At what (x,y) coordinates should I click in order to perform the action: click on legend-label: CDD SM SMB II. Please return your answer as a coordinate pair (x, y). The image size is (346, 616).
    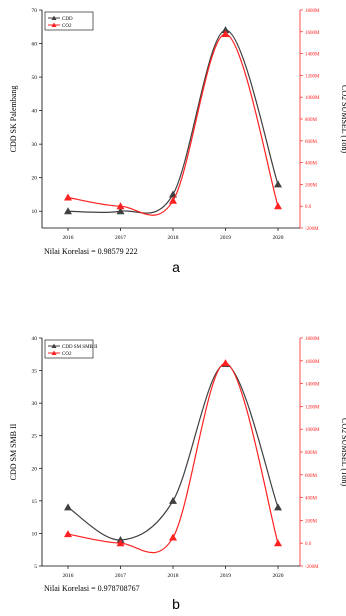
    Looking at the image, I should click on (80, 347).